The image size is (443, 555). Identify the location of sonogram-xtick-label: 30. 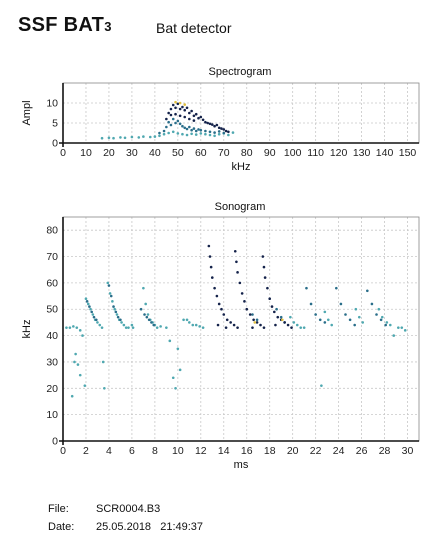
(408, 451).